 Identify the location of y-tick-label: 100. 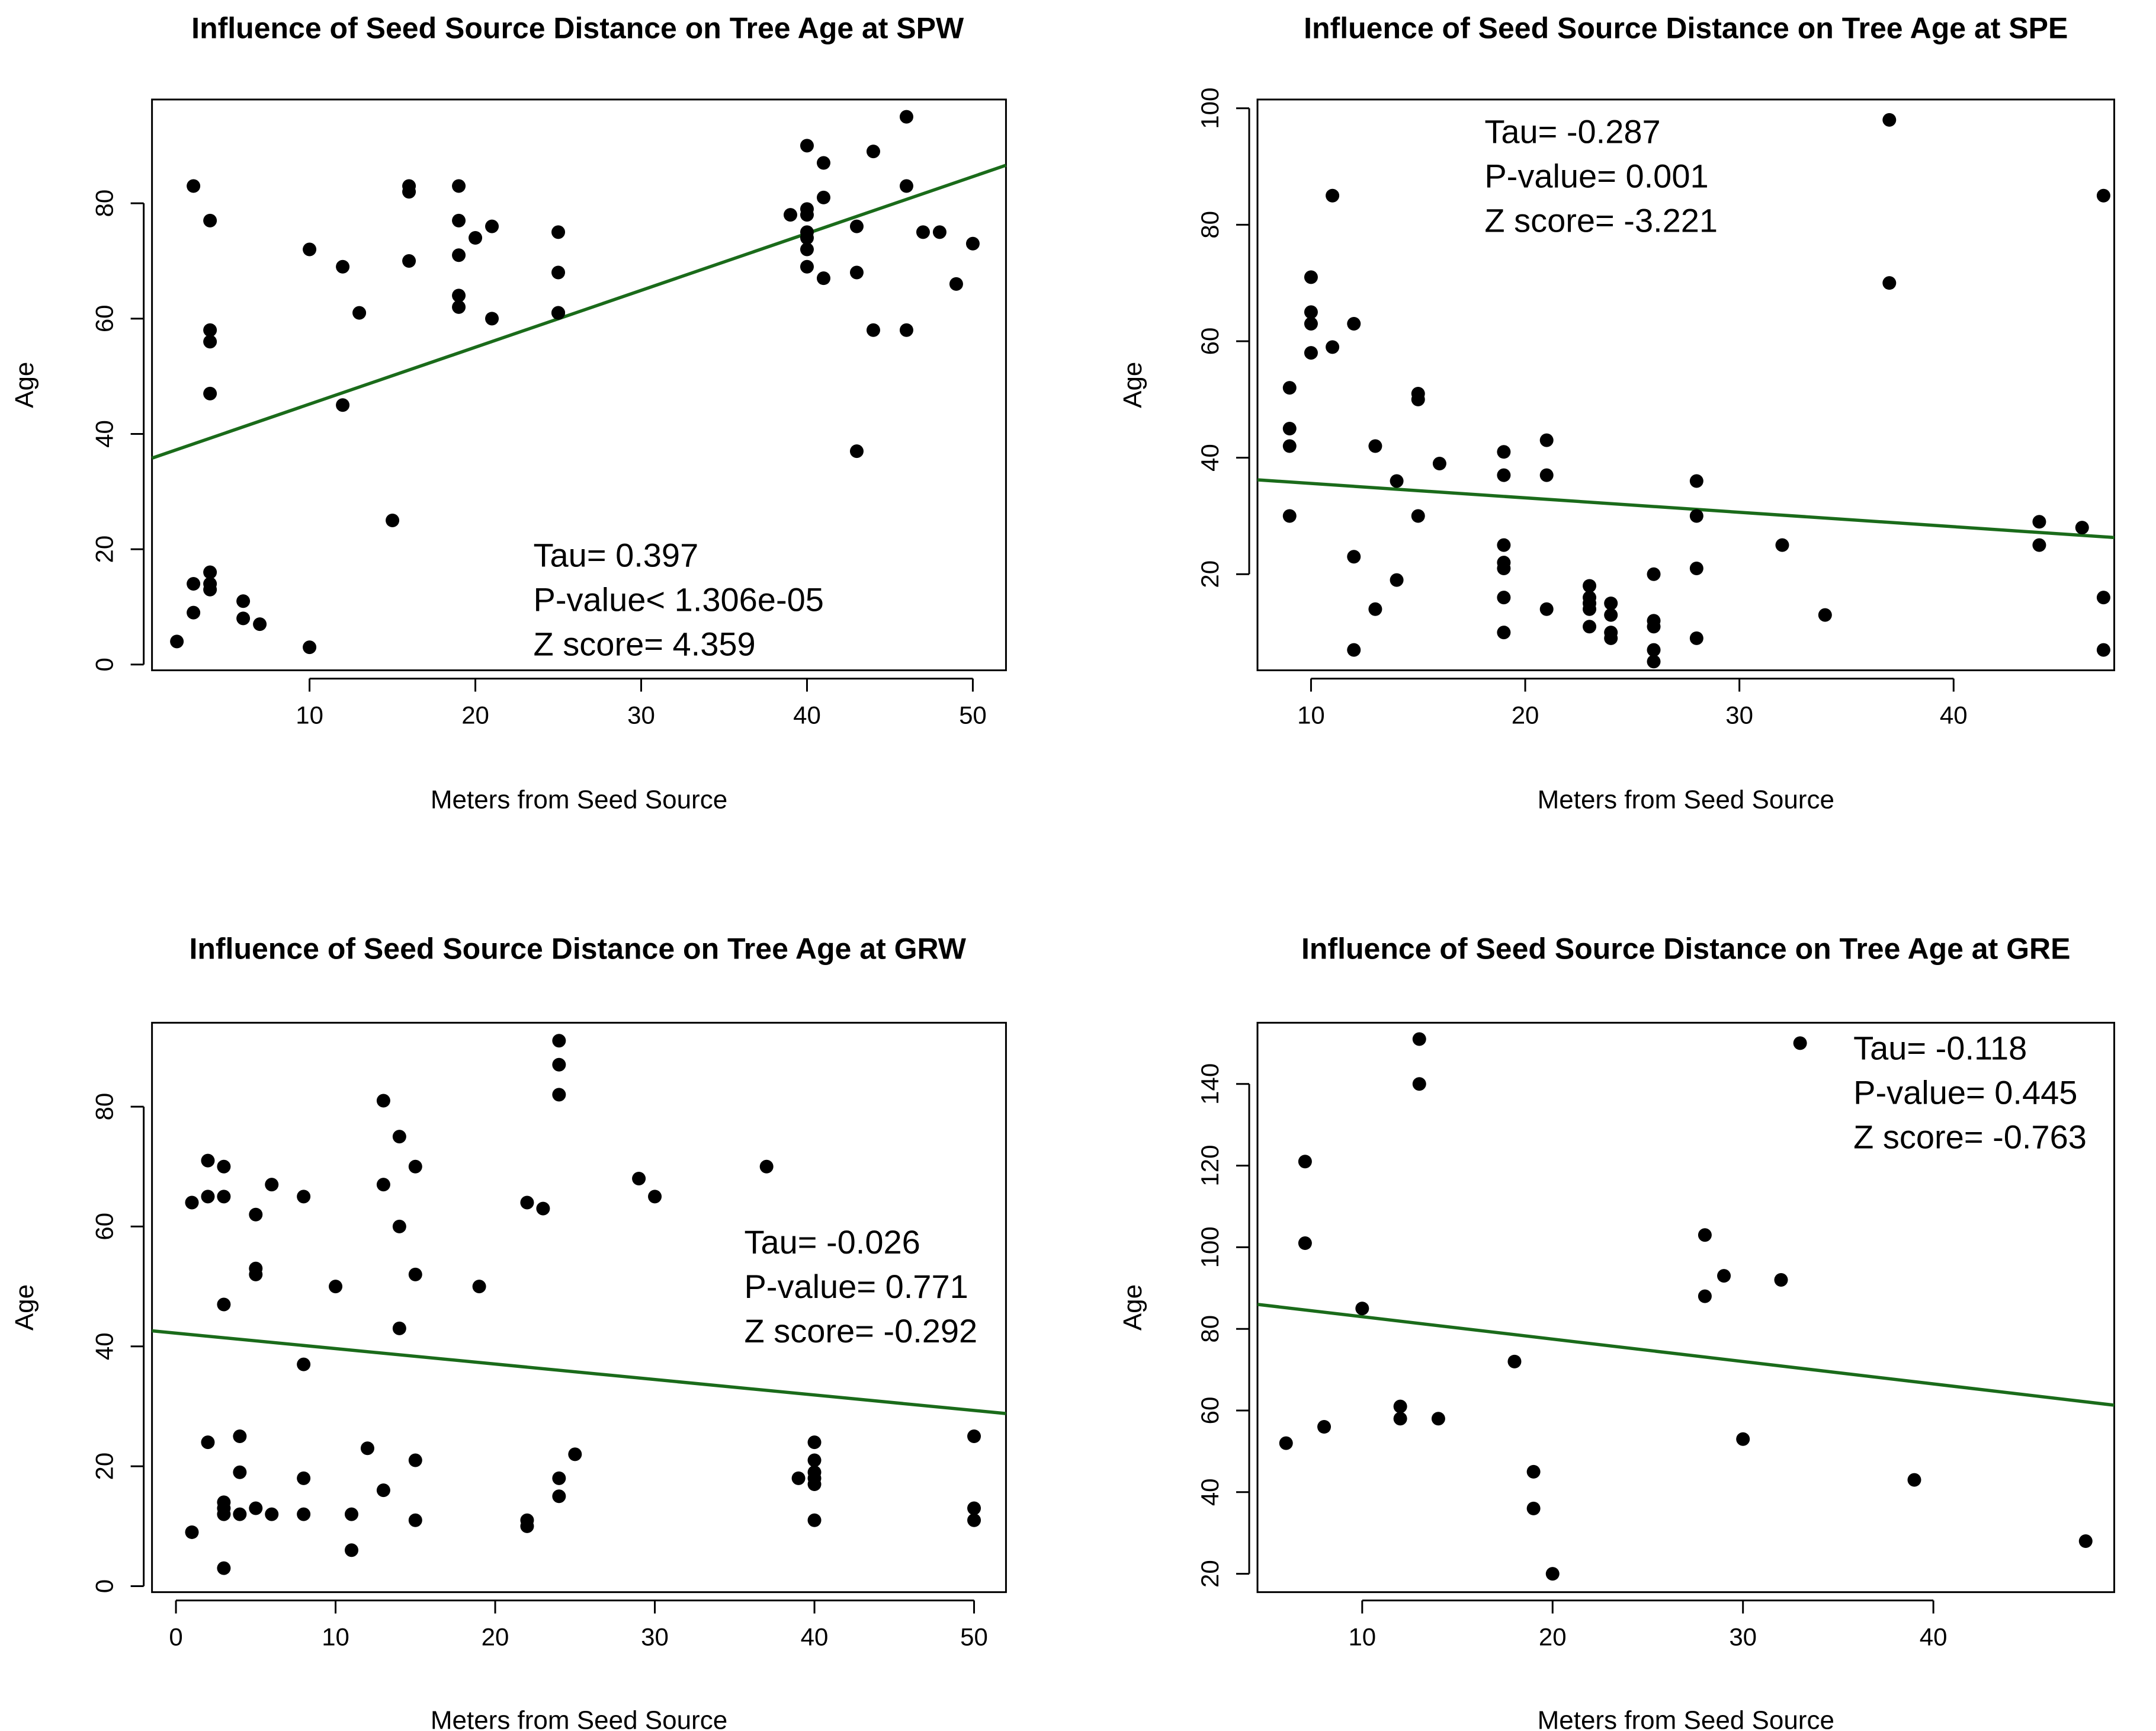
(1210, 1247).